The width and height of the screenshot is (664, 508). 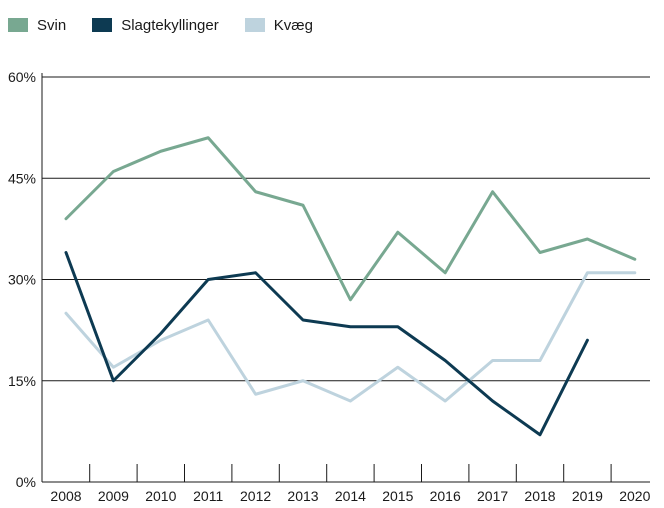 I want to click on legend-item: Svin, so click(x=37, y=25).